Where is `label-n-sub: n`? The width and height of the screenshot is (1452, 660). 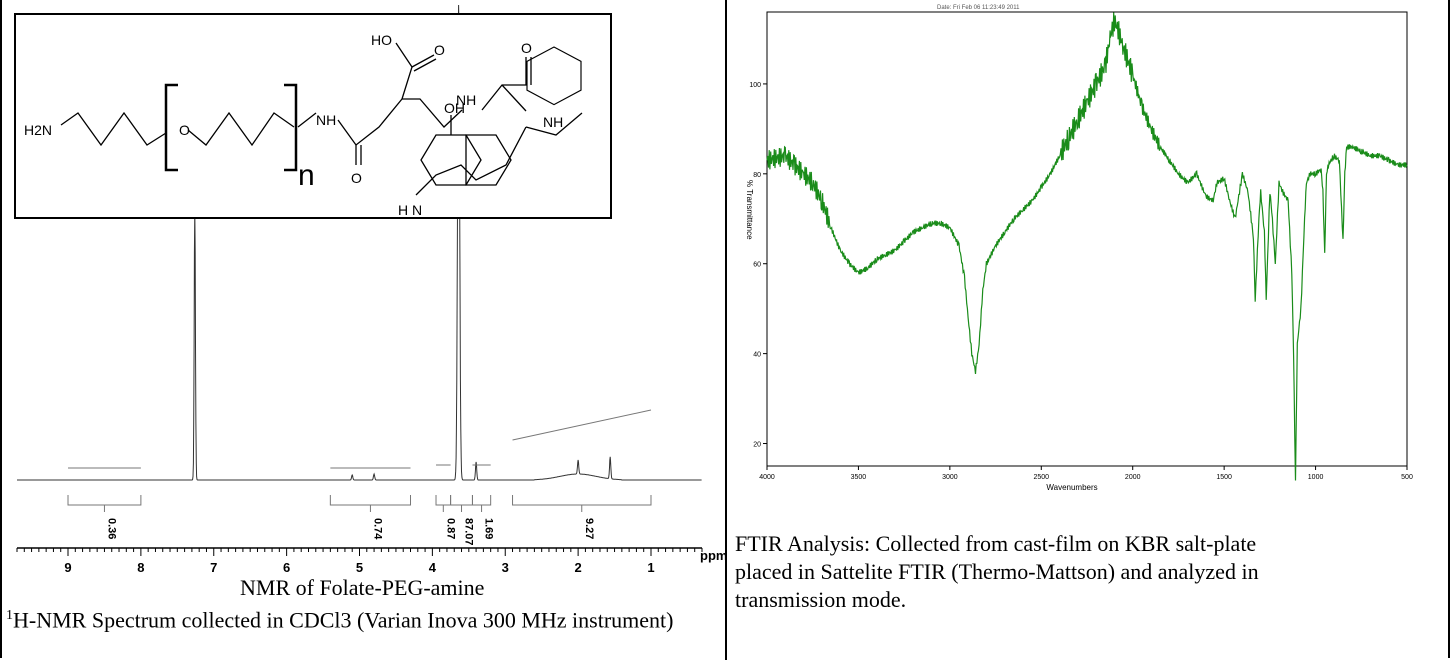
label-n-sub: n is located at coordinates (306, 175).